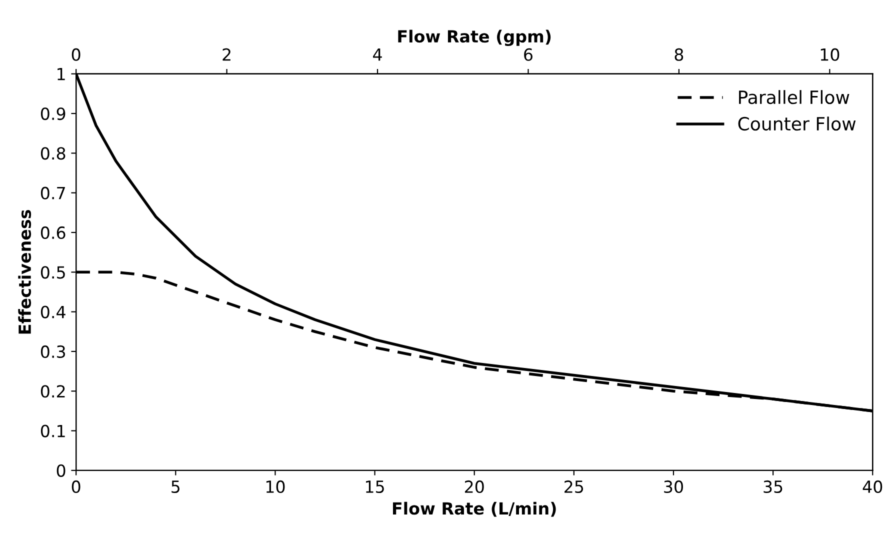 This screenshot has width=895, height=547. I want to click on x2-tick-label: 0, so click(76, 54).